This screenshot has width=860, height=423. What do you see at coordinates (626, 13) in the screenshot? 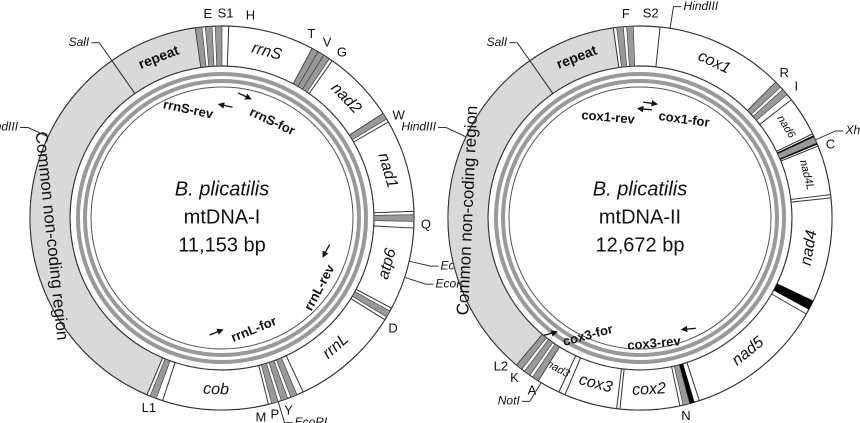
I see `trna-label: F` at bounding box center [626, 13].